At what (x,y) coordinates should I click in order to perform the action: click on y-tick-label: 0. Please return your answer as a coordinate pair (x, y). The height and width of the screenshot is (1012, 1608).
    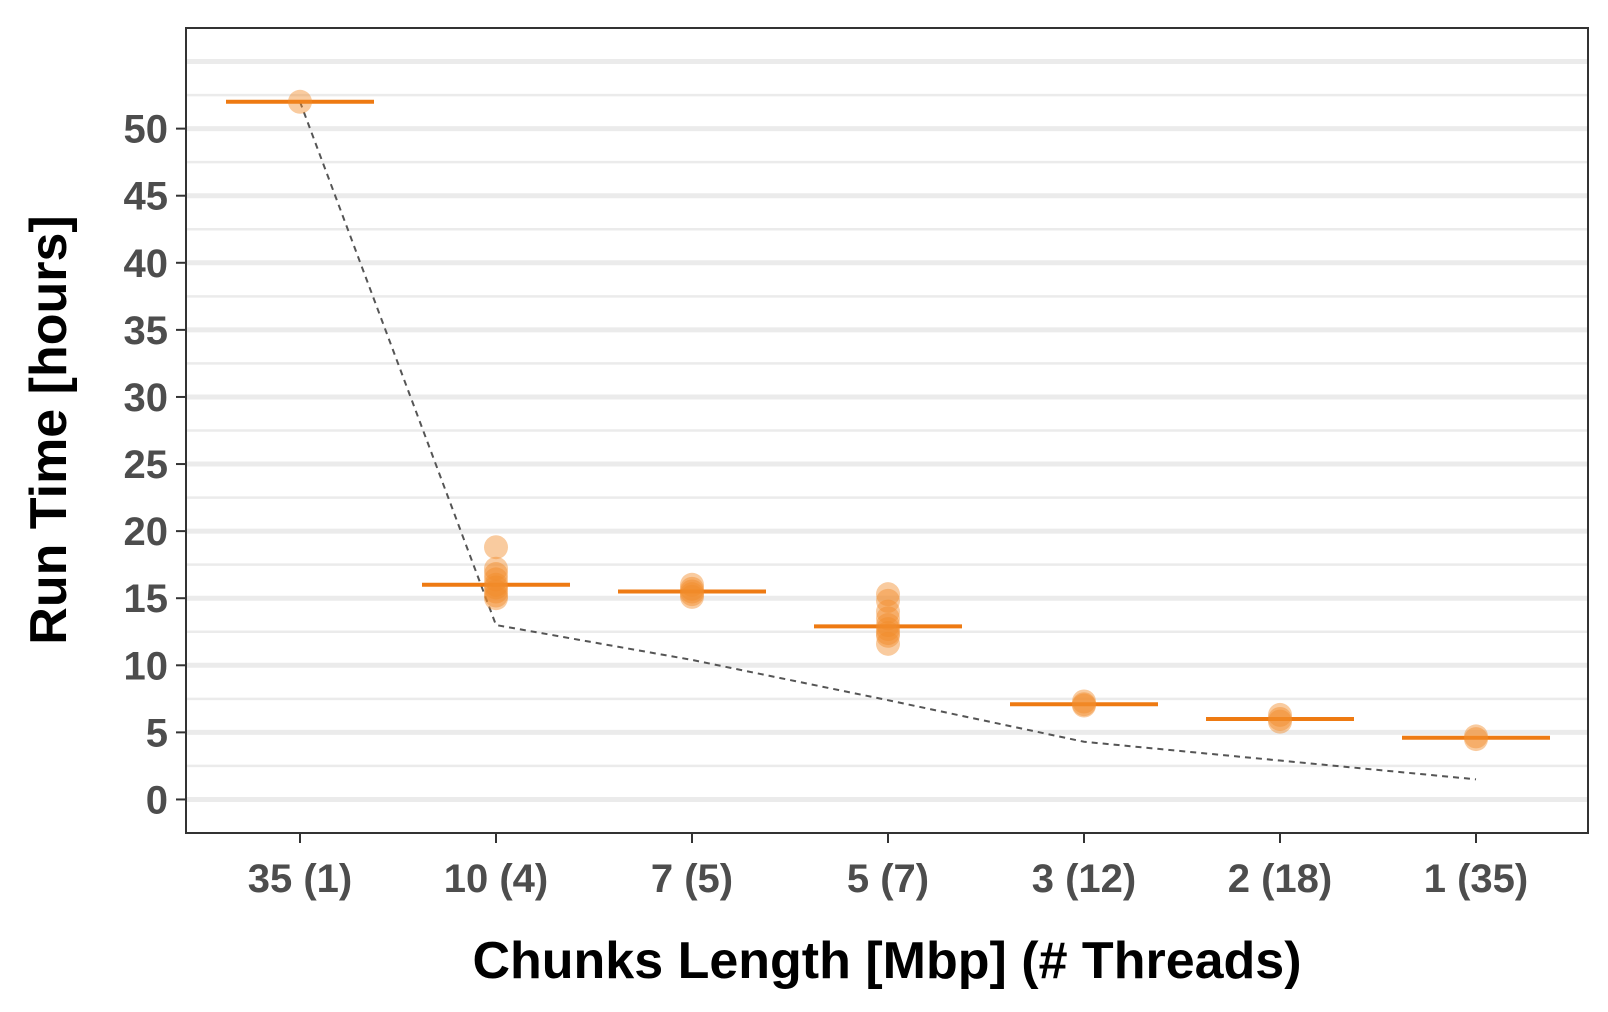
    Looking at the image, I should click on (157, 800).